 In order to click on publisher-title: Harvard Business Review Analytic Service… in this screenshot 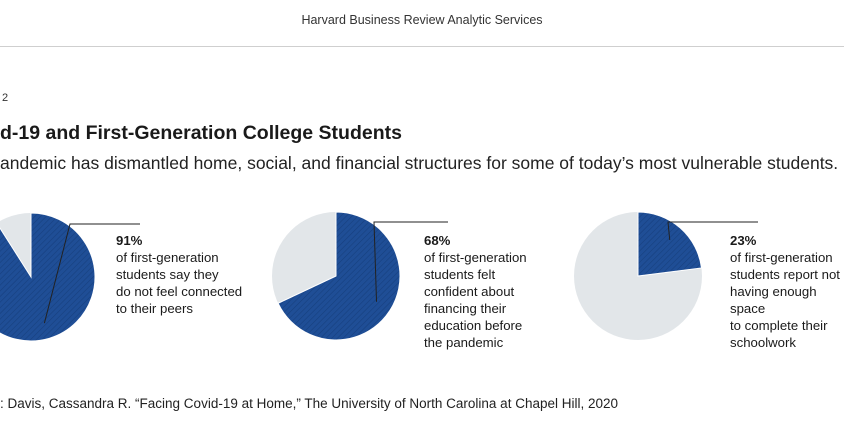, I will do `click(422, 20)`.